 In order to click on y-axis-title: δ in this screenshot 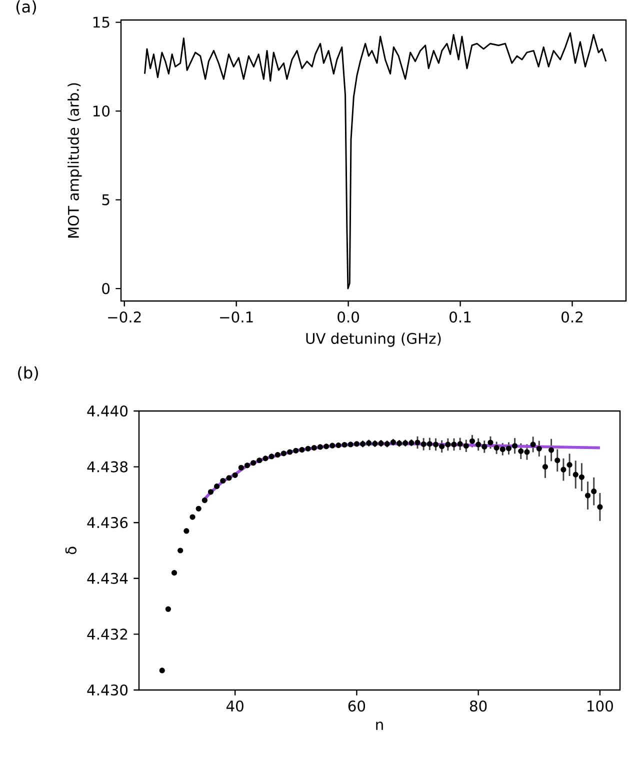, I will do `click(70, 550)`.